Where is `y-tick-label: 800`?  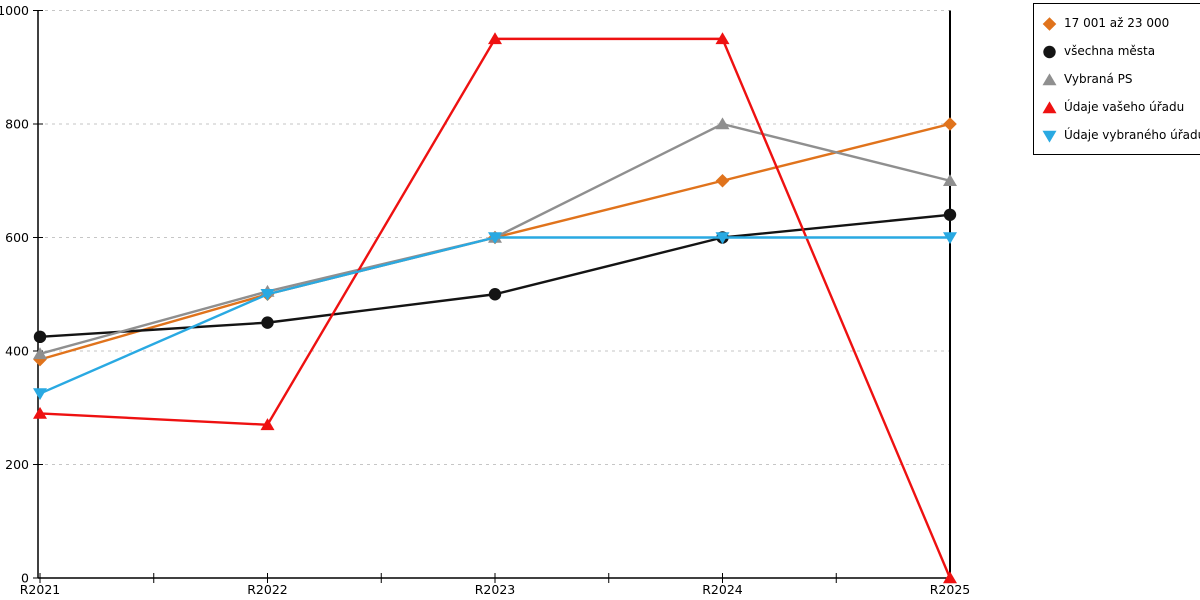
y-tick-label: 800 is located at coordinates (17, 124).